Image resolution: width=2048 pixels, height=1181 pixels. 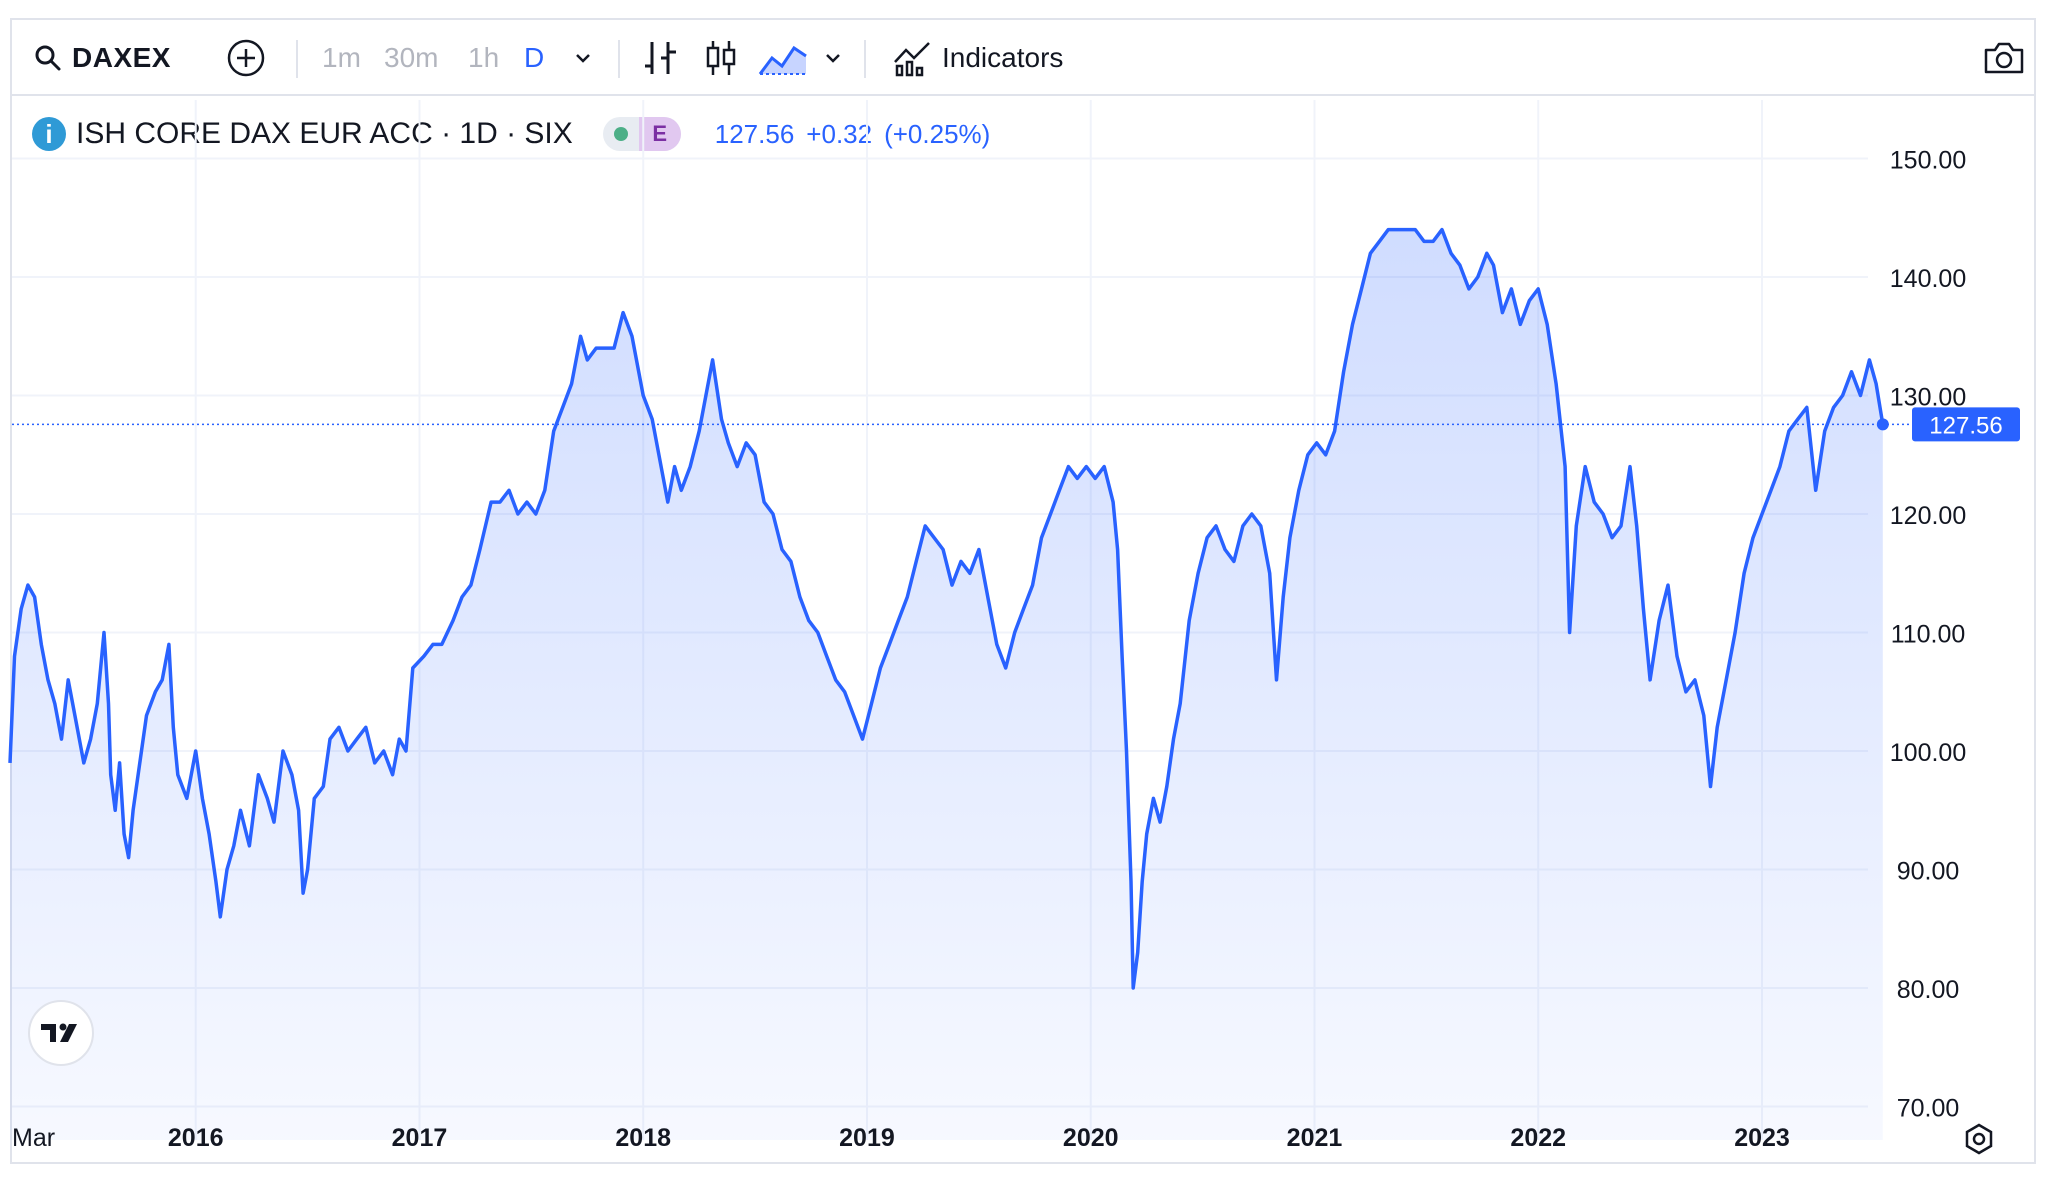 I want to click on exchange-badge: E, so click(x=641, y=134).